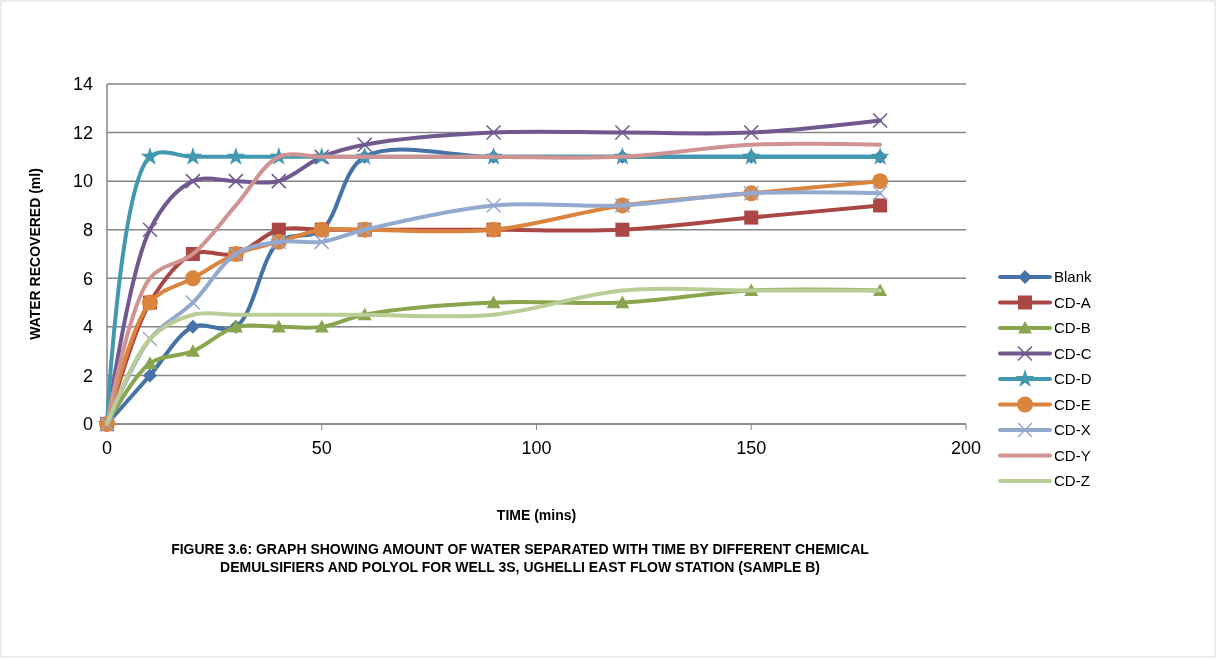 This screenshot has width=1224, height=664. Describe the element at coordinates (321, 448) in the screenshot. I see `x-tick-label: 50` at that location.